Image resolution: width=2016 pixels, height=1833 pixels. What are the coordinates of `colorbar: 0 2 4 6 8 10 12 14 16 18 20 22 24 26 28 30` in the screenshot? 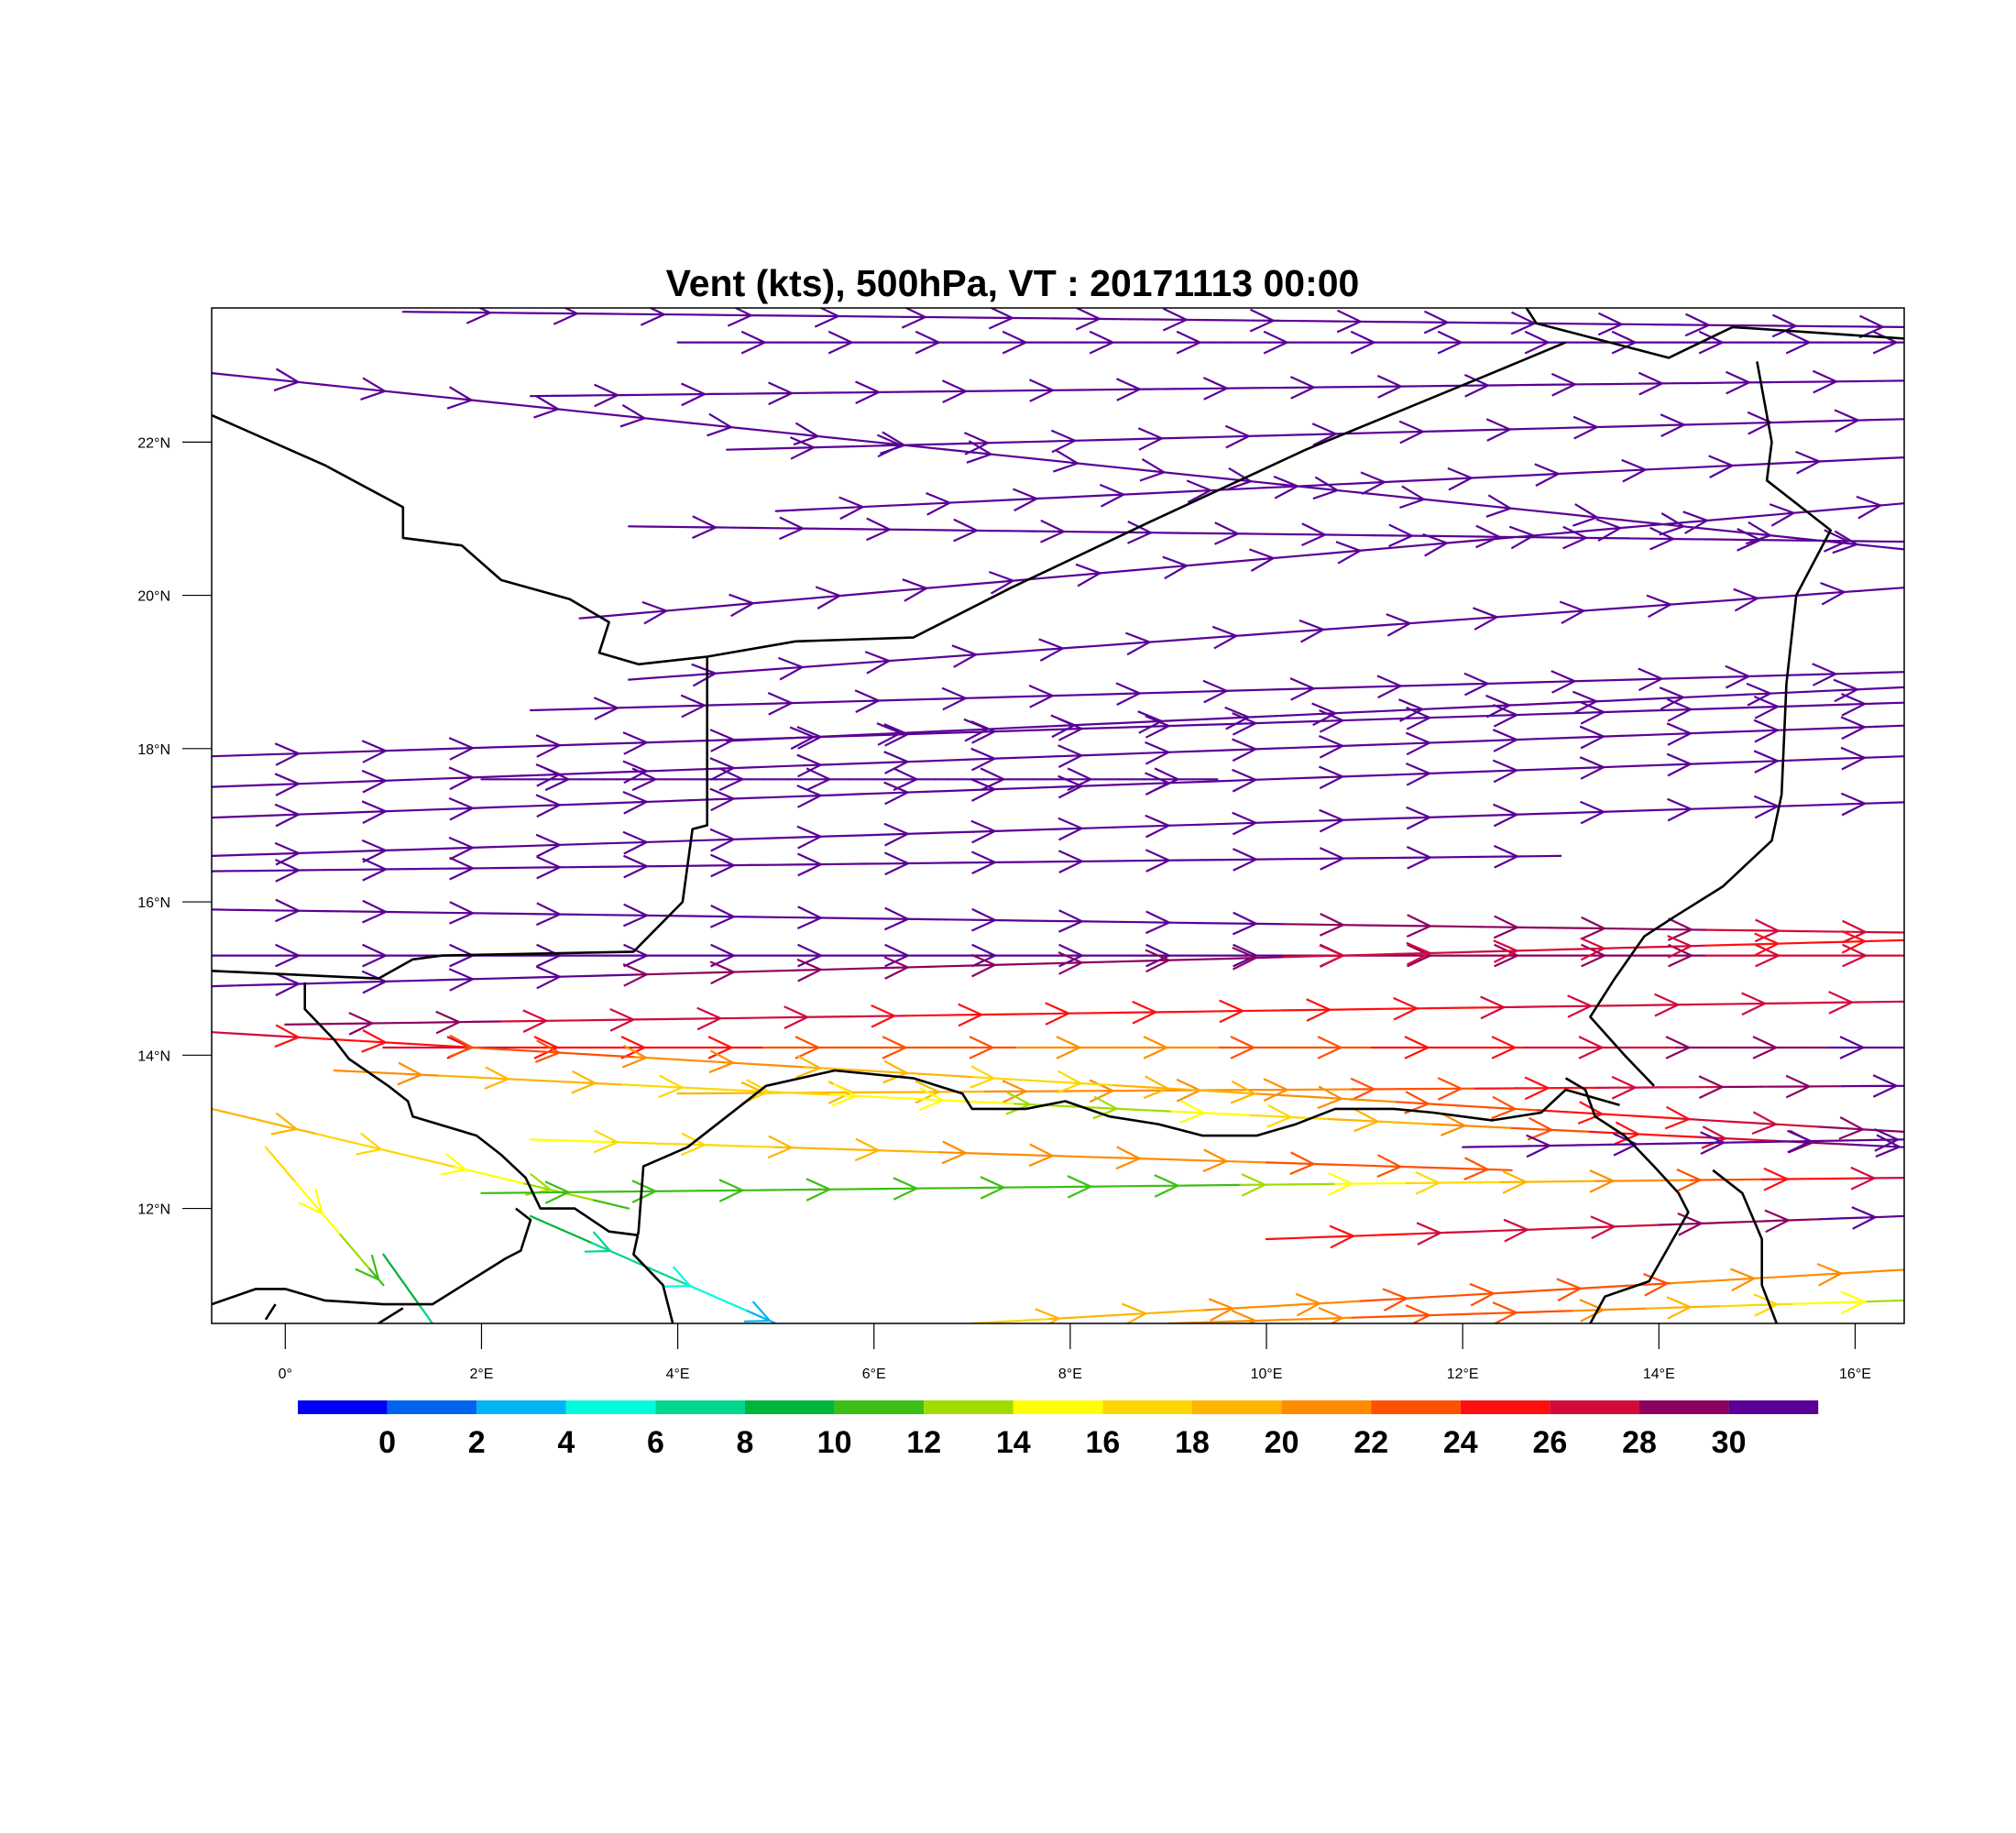 It's located at (1058, 1430).